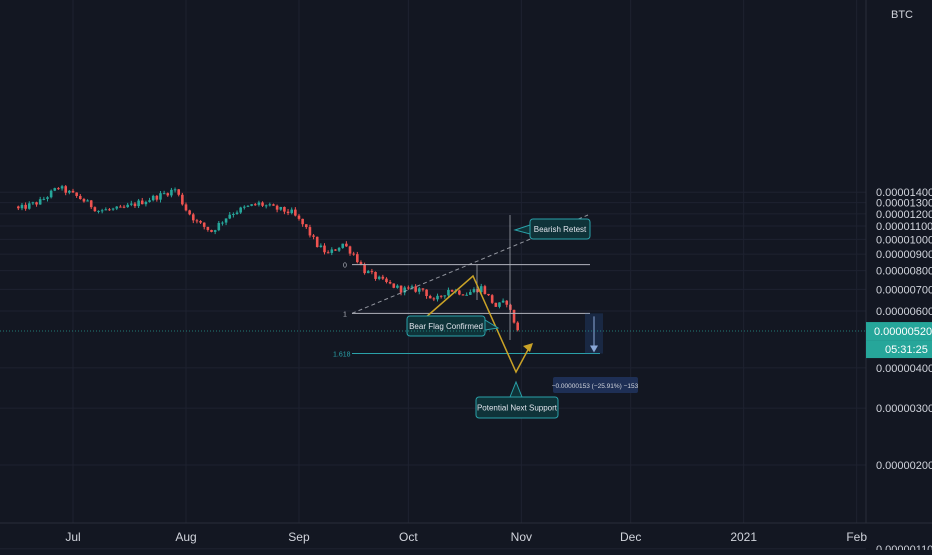 The image size is (932, 555). What do you see at coordinates (453, 326) in the screenshot?
I see `callout-bear-flag-confirmed: Bear Flag Confirmed` at bounding box center [453, 326].